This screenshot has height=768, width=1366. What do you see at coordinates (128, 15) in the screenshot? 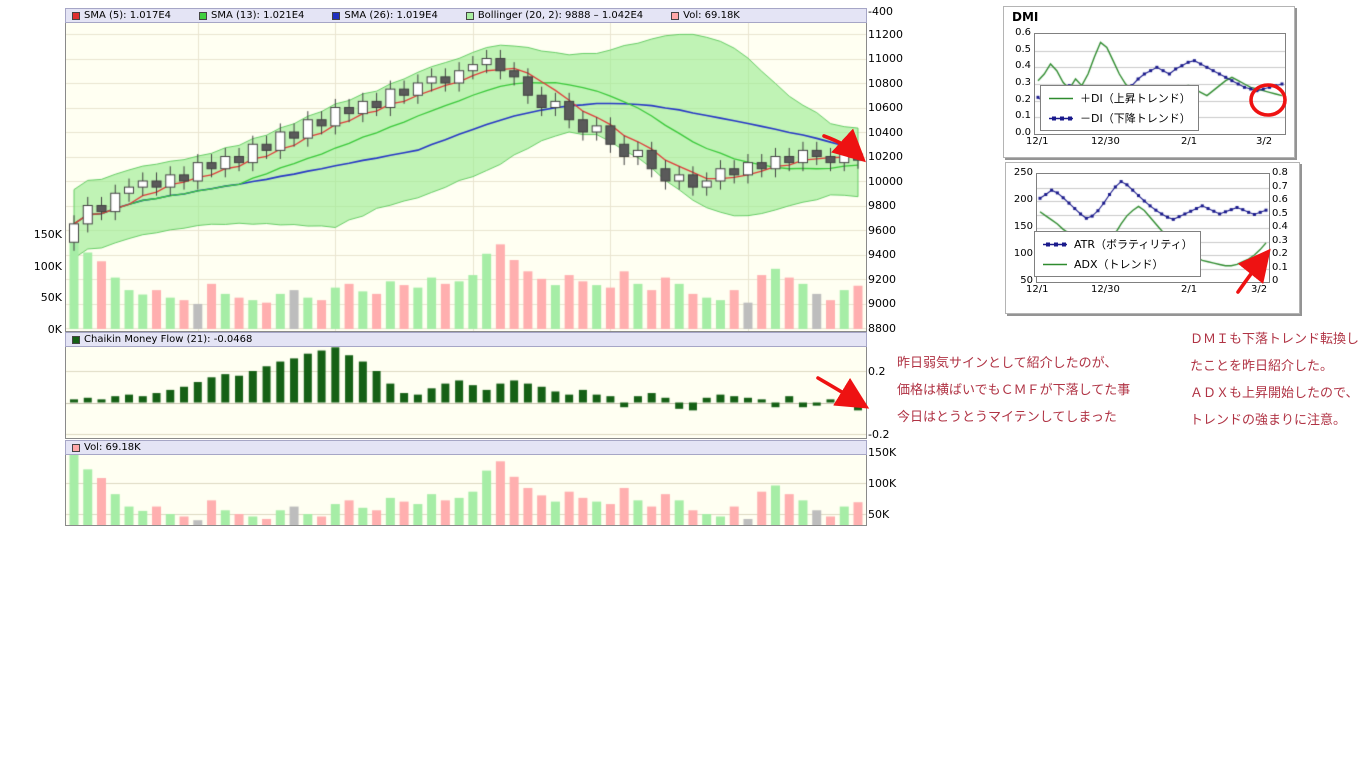
I see `legend-label: SMA (5): 1.017E4` at bounding box center [128, 15].